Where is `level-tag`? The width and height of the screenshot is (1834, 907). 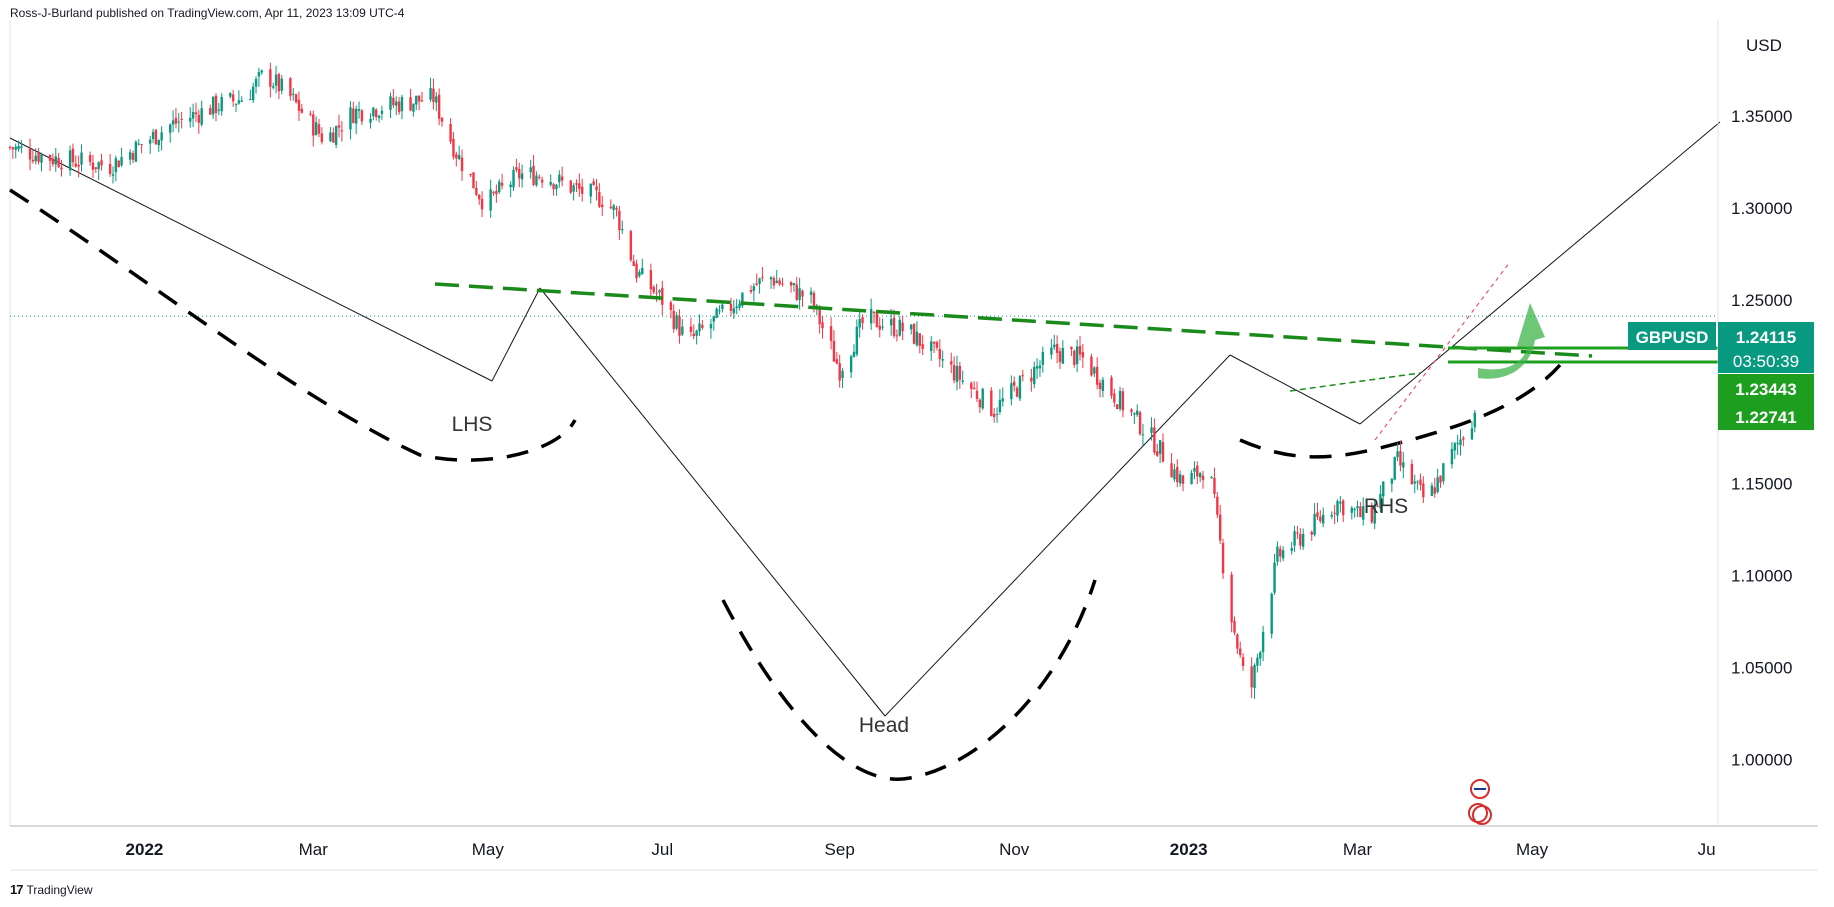
level-tag is located at coordinates (1766, 416).